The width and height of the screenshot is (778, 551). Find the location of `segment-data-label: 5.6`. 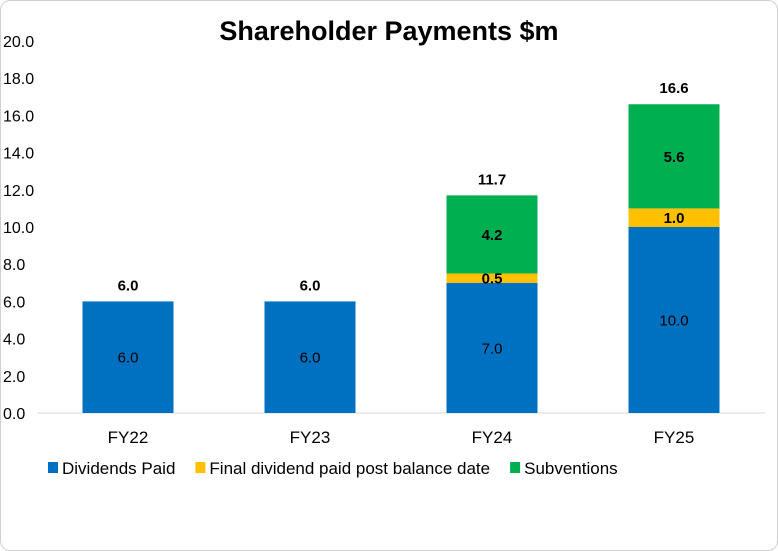

segment-data-label: 5.6 is located at coordinates (674, 157).